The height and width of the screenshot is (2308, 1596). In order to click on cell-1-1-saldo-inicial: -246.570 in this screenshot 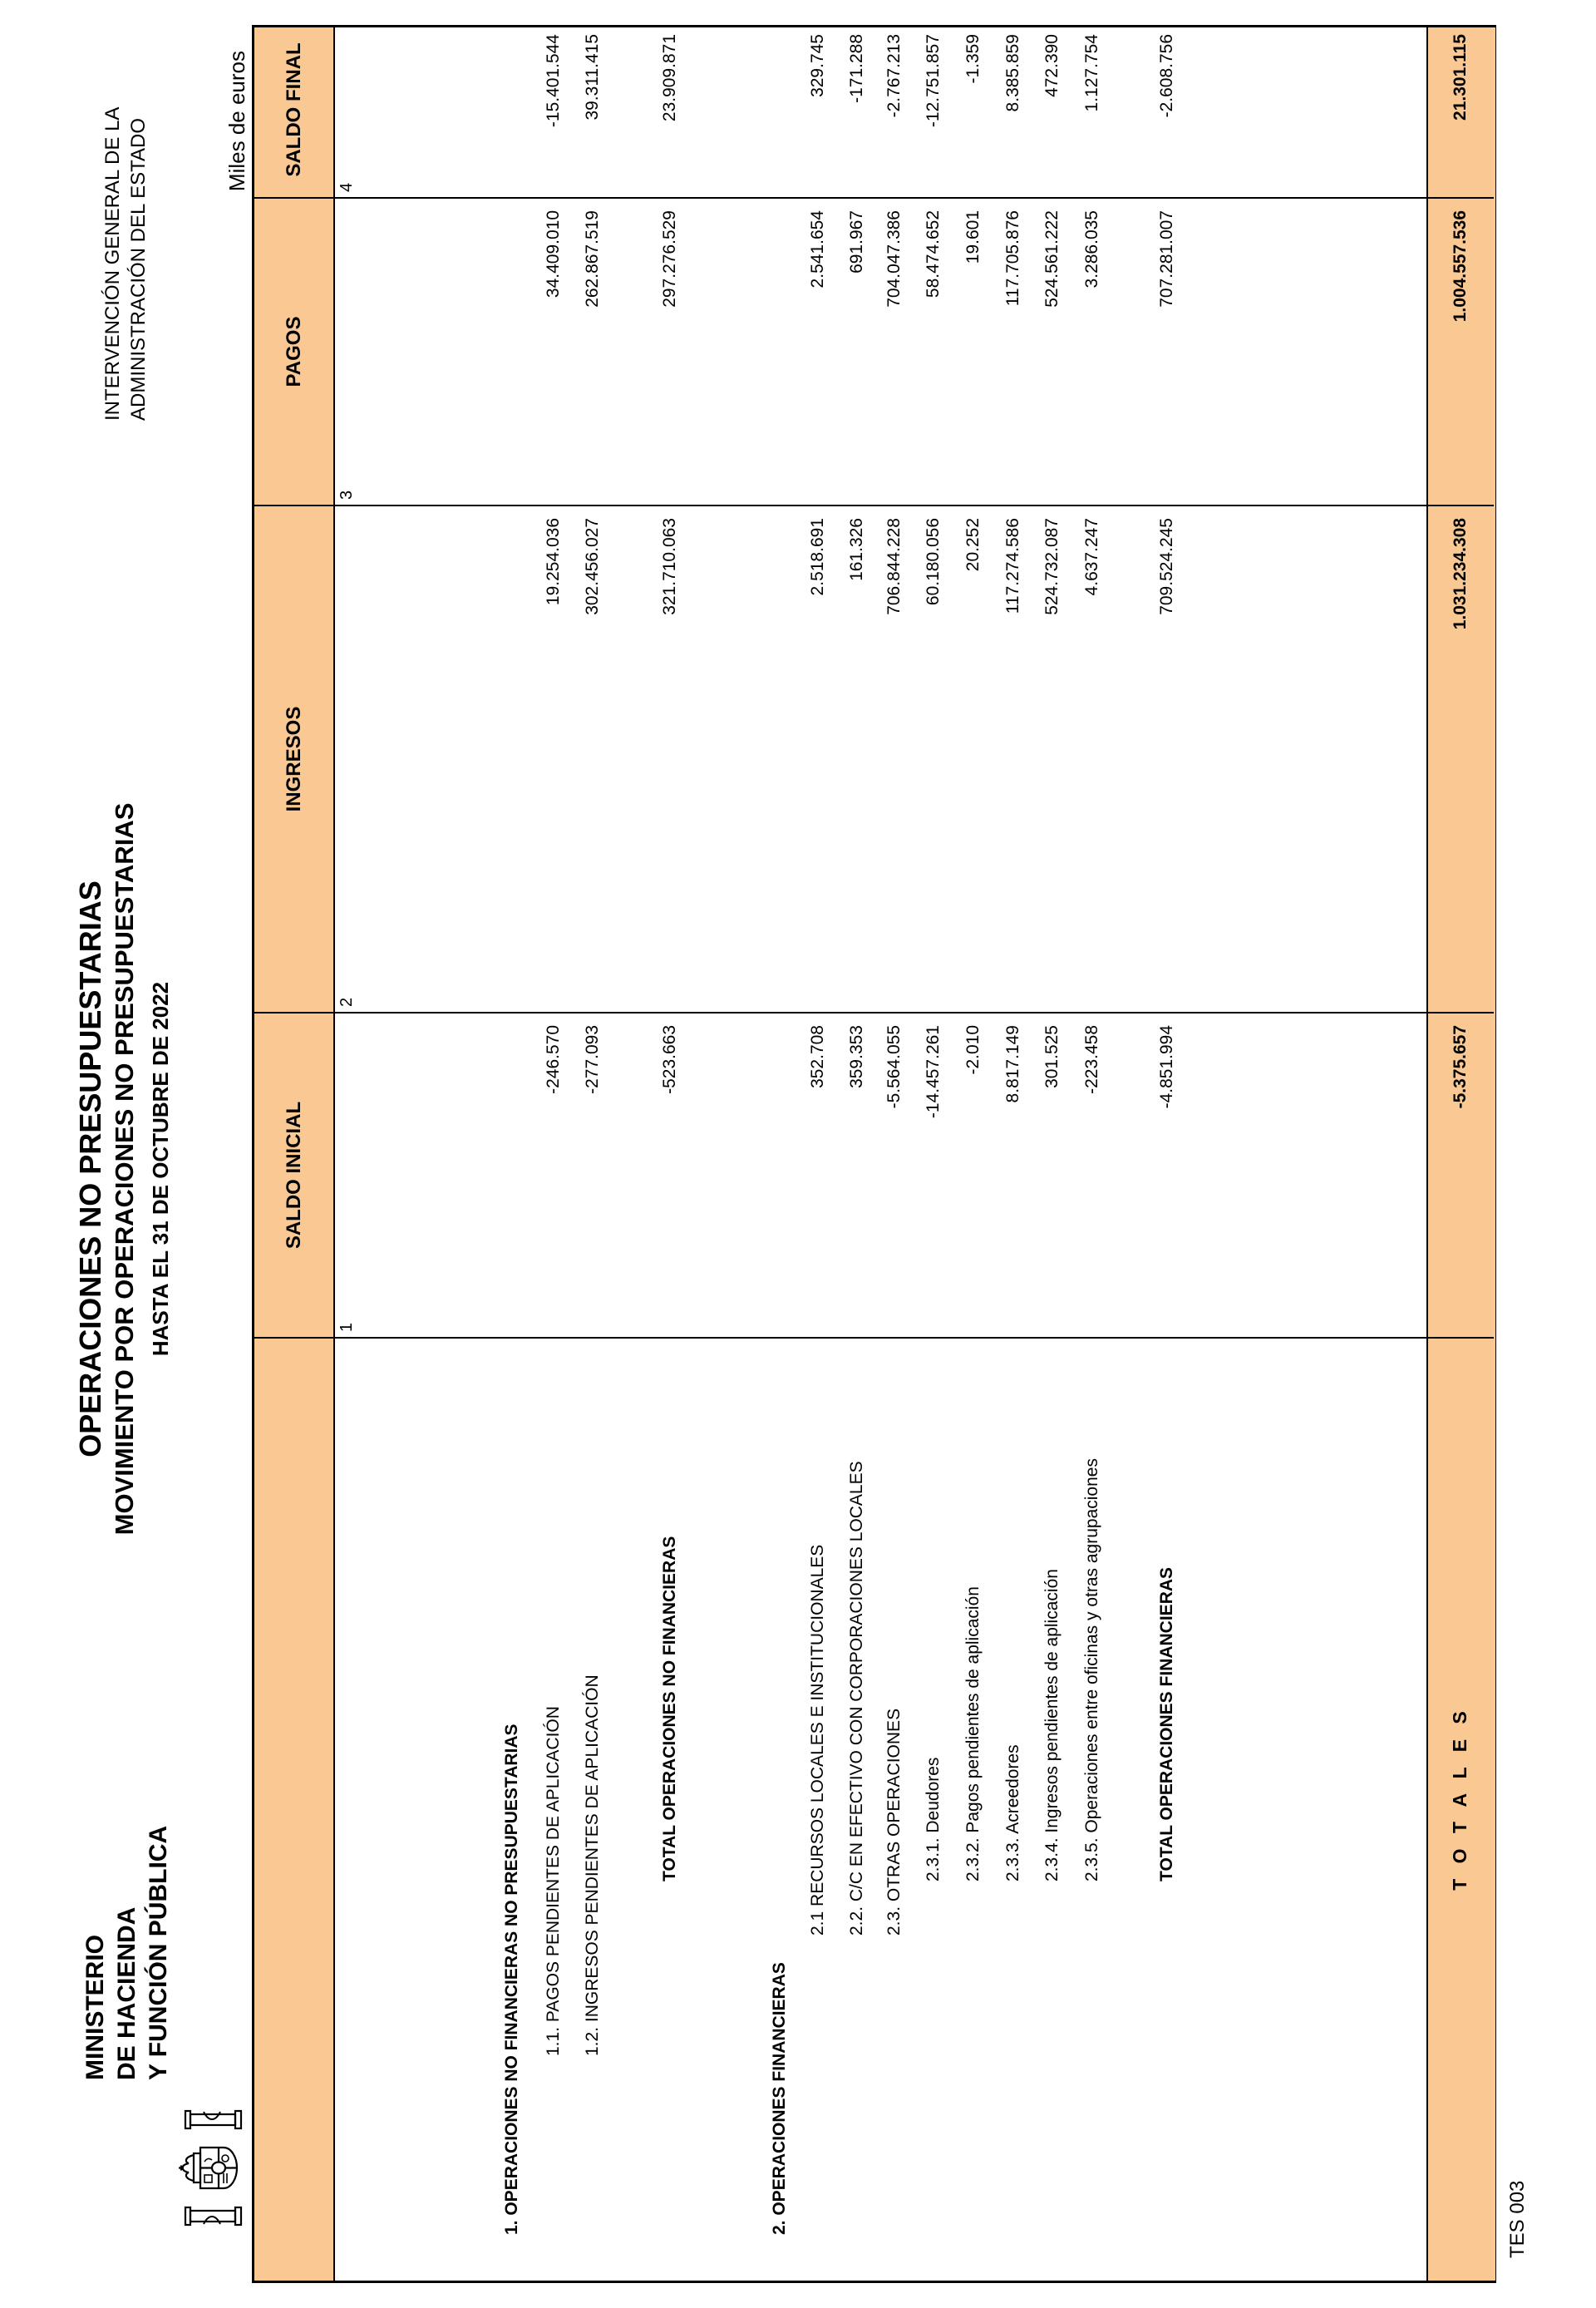, I will do `click(553, 1059)`.